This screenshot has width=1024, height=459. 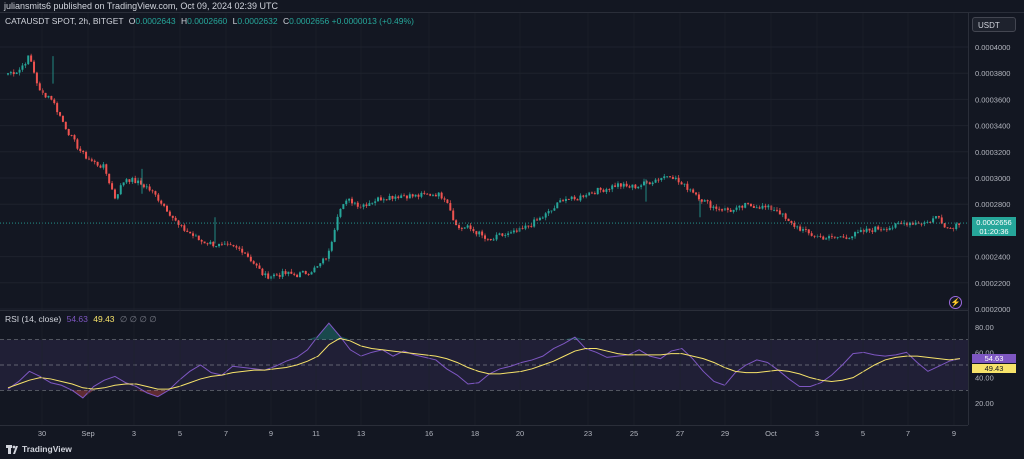 I want to click on lightning-bolt-icon: ⚡, so click(x=955, y=302).